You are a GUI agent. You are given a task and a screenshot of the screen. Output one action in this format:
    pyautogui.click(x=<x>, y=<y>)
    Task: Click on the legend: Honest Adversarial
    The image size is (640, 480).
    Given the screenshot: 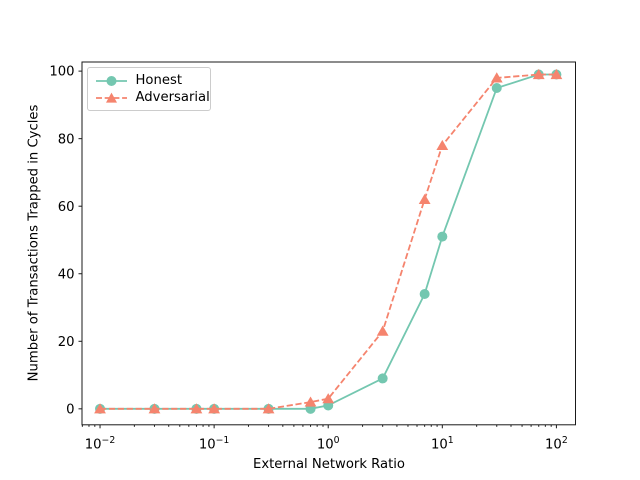 What is the action you would take?
    pyautogui.click(x=148, y=89)
    